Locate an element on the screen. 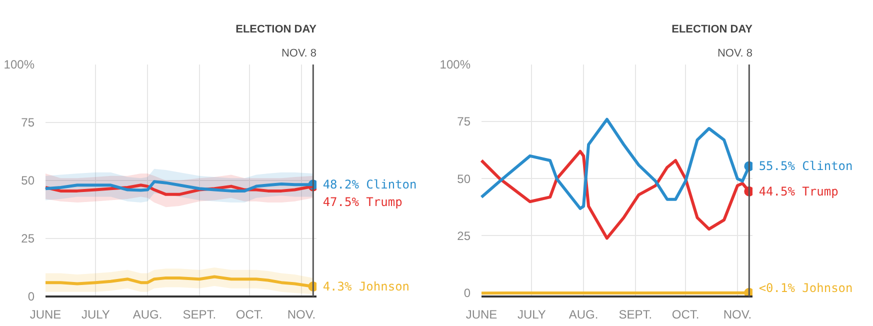 This screenshot has height=326, width=873. text: <0.1% Johnson is located at coordinates (805, 287).